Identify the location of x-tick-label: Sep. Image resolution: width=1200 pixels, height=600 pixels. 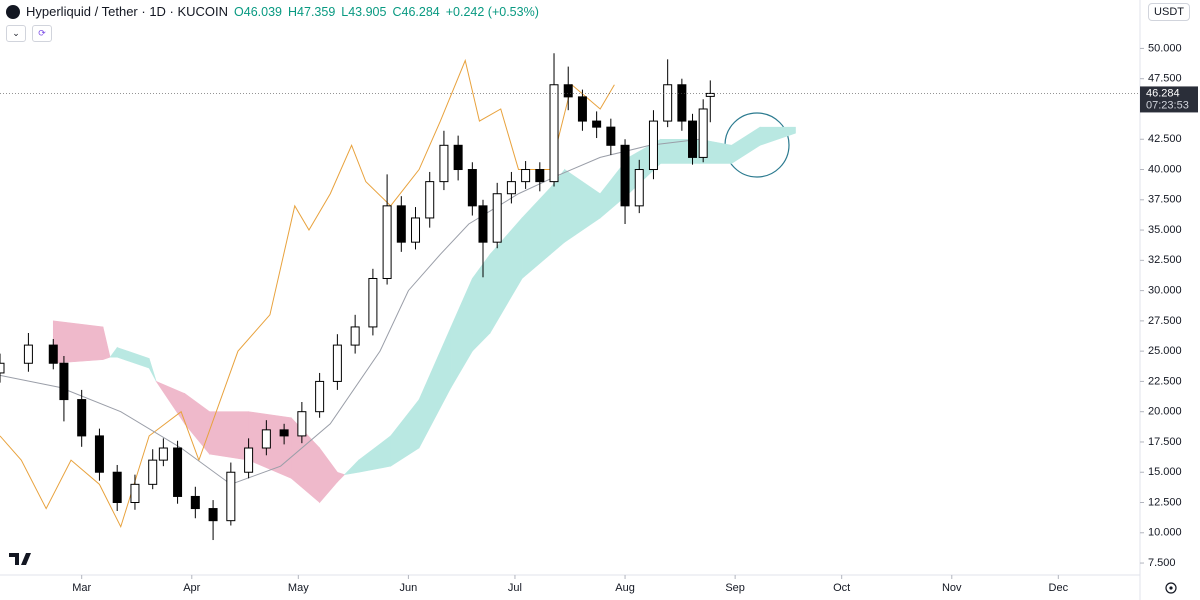
(735, 588).